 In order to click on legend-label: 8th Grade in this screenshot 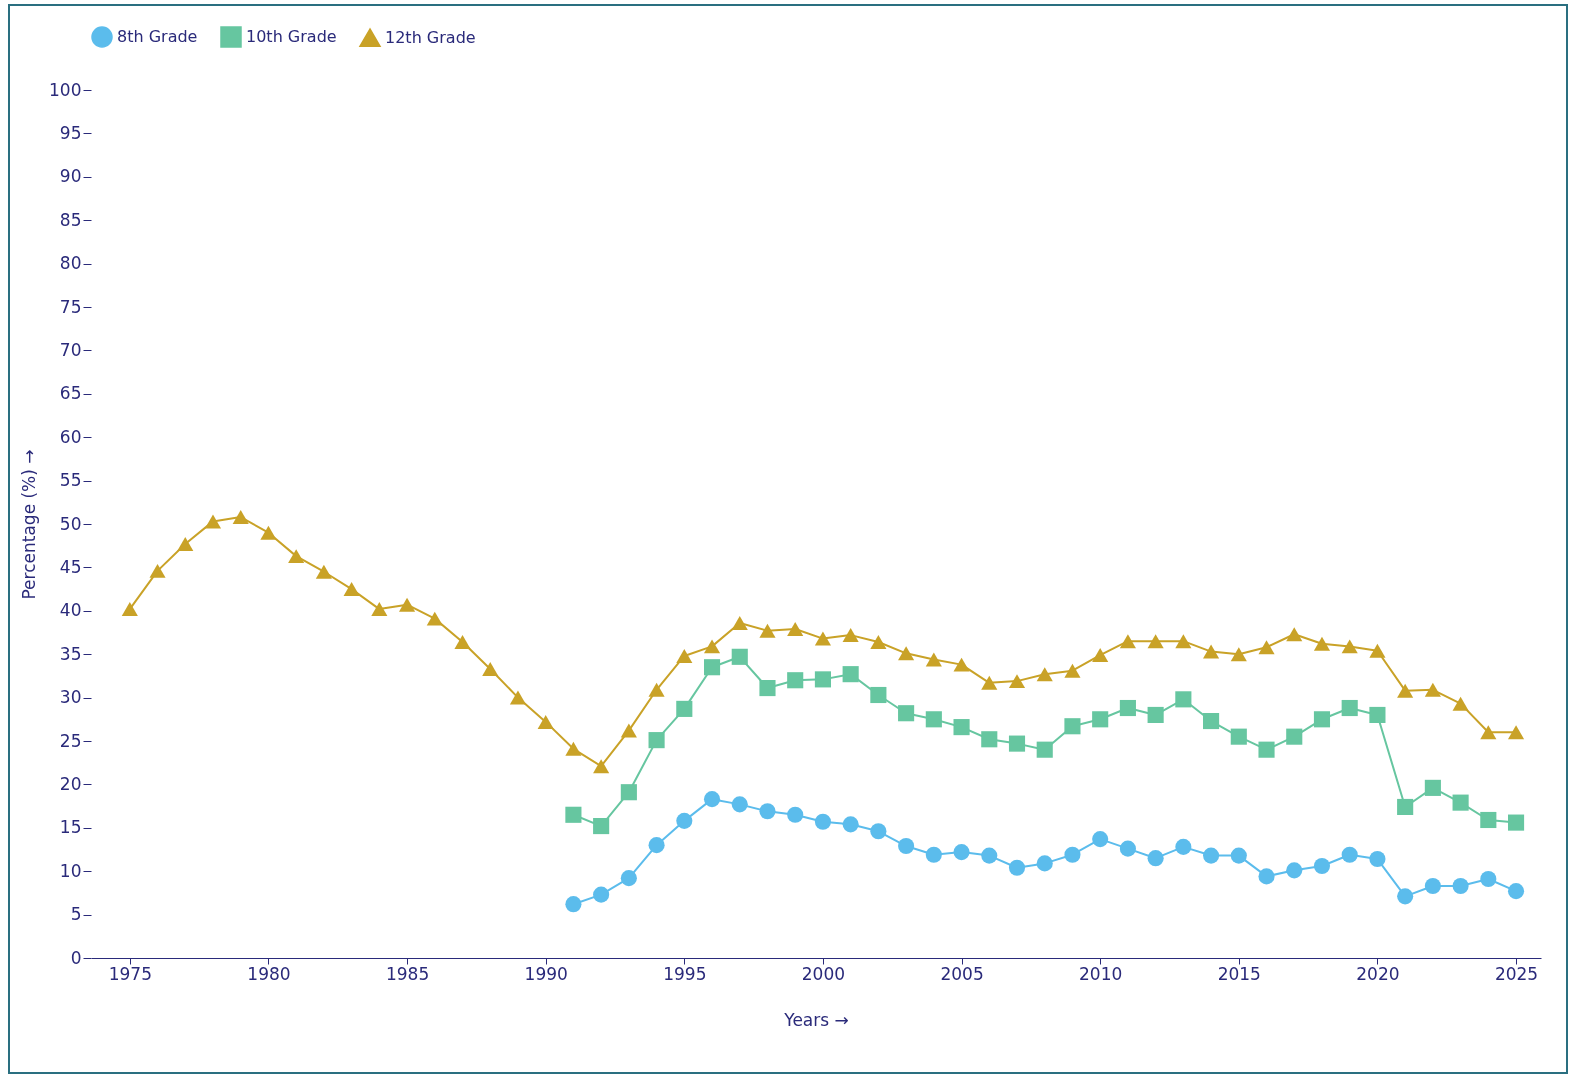, I will do `click(157, 36)`.